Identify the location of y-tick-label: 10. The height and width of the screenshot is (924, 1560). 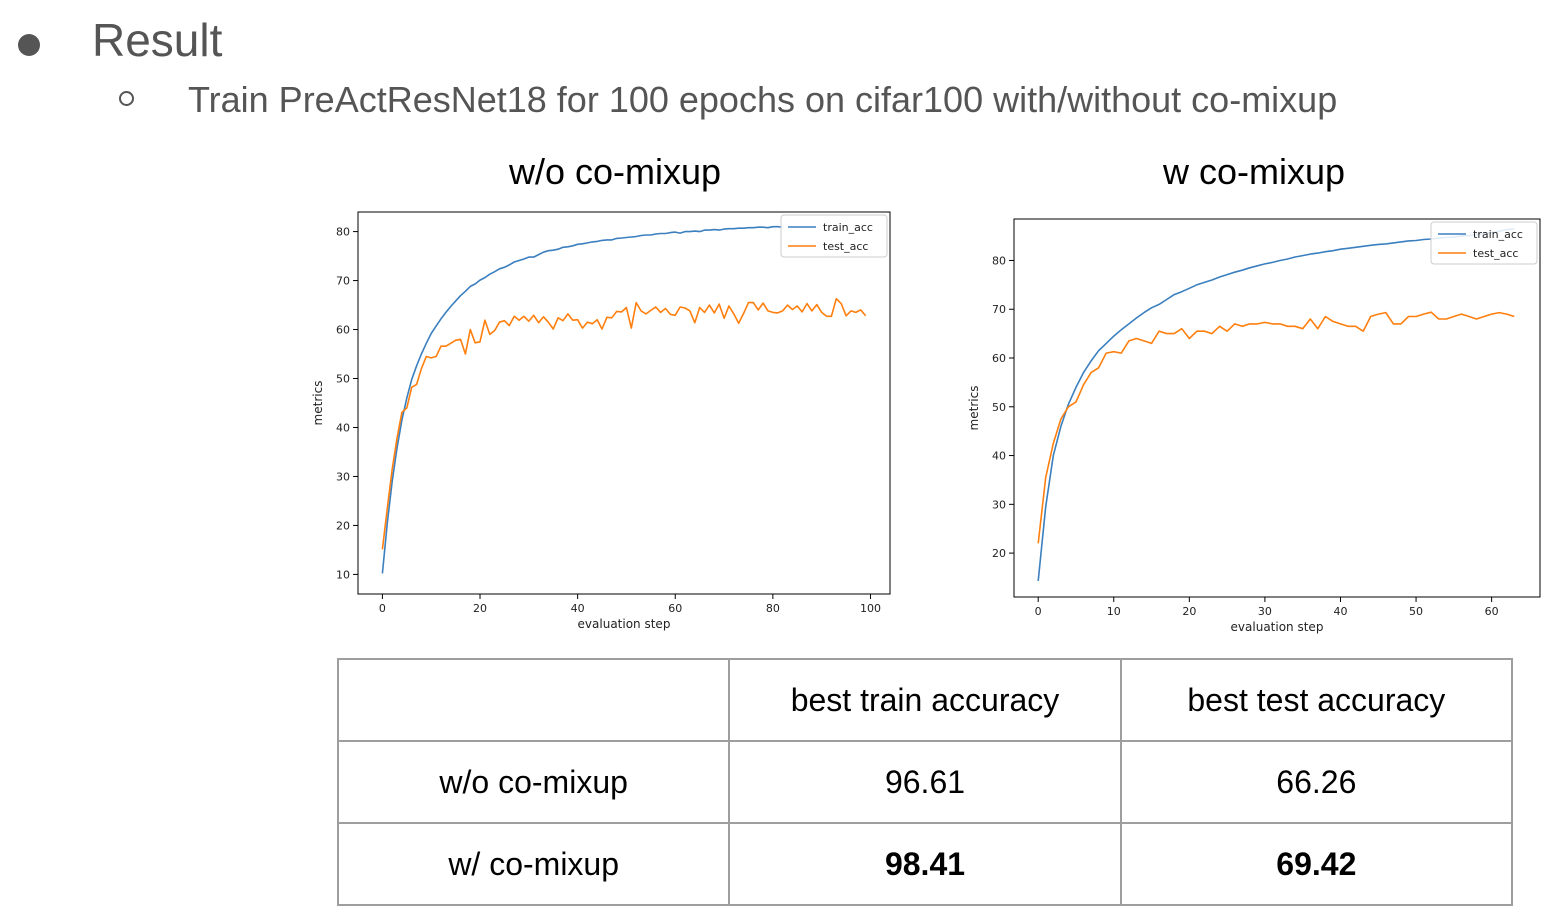
(343, 574).